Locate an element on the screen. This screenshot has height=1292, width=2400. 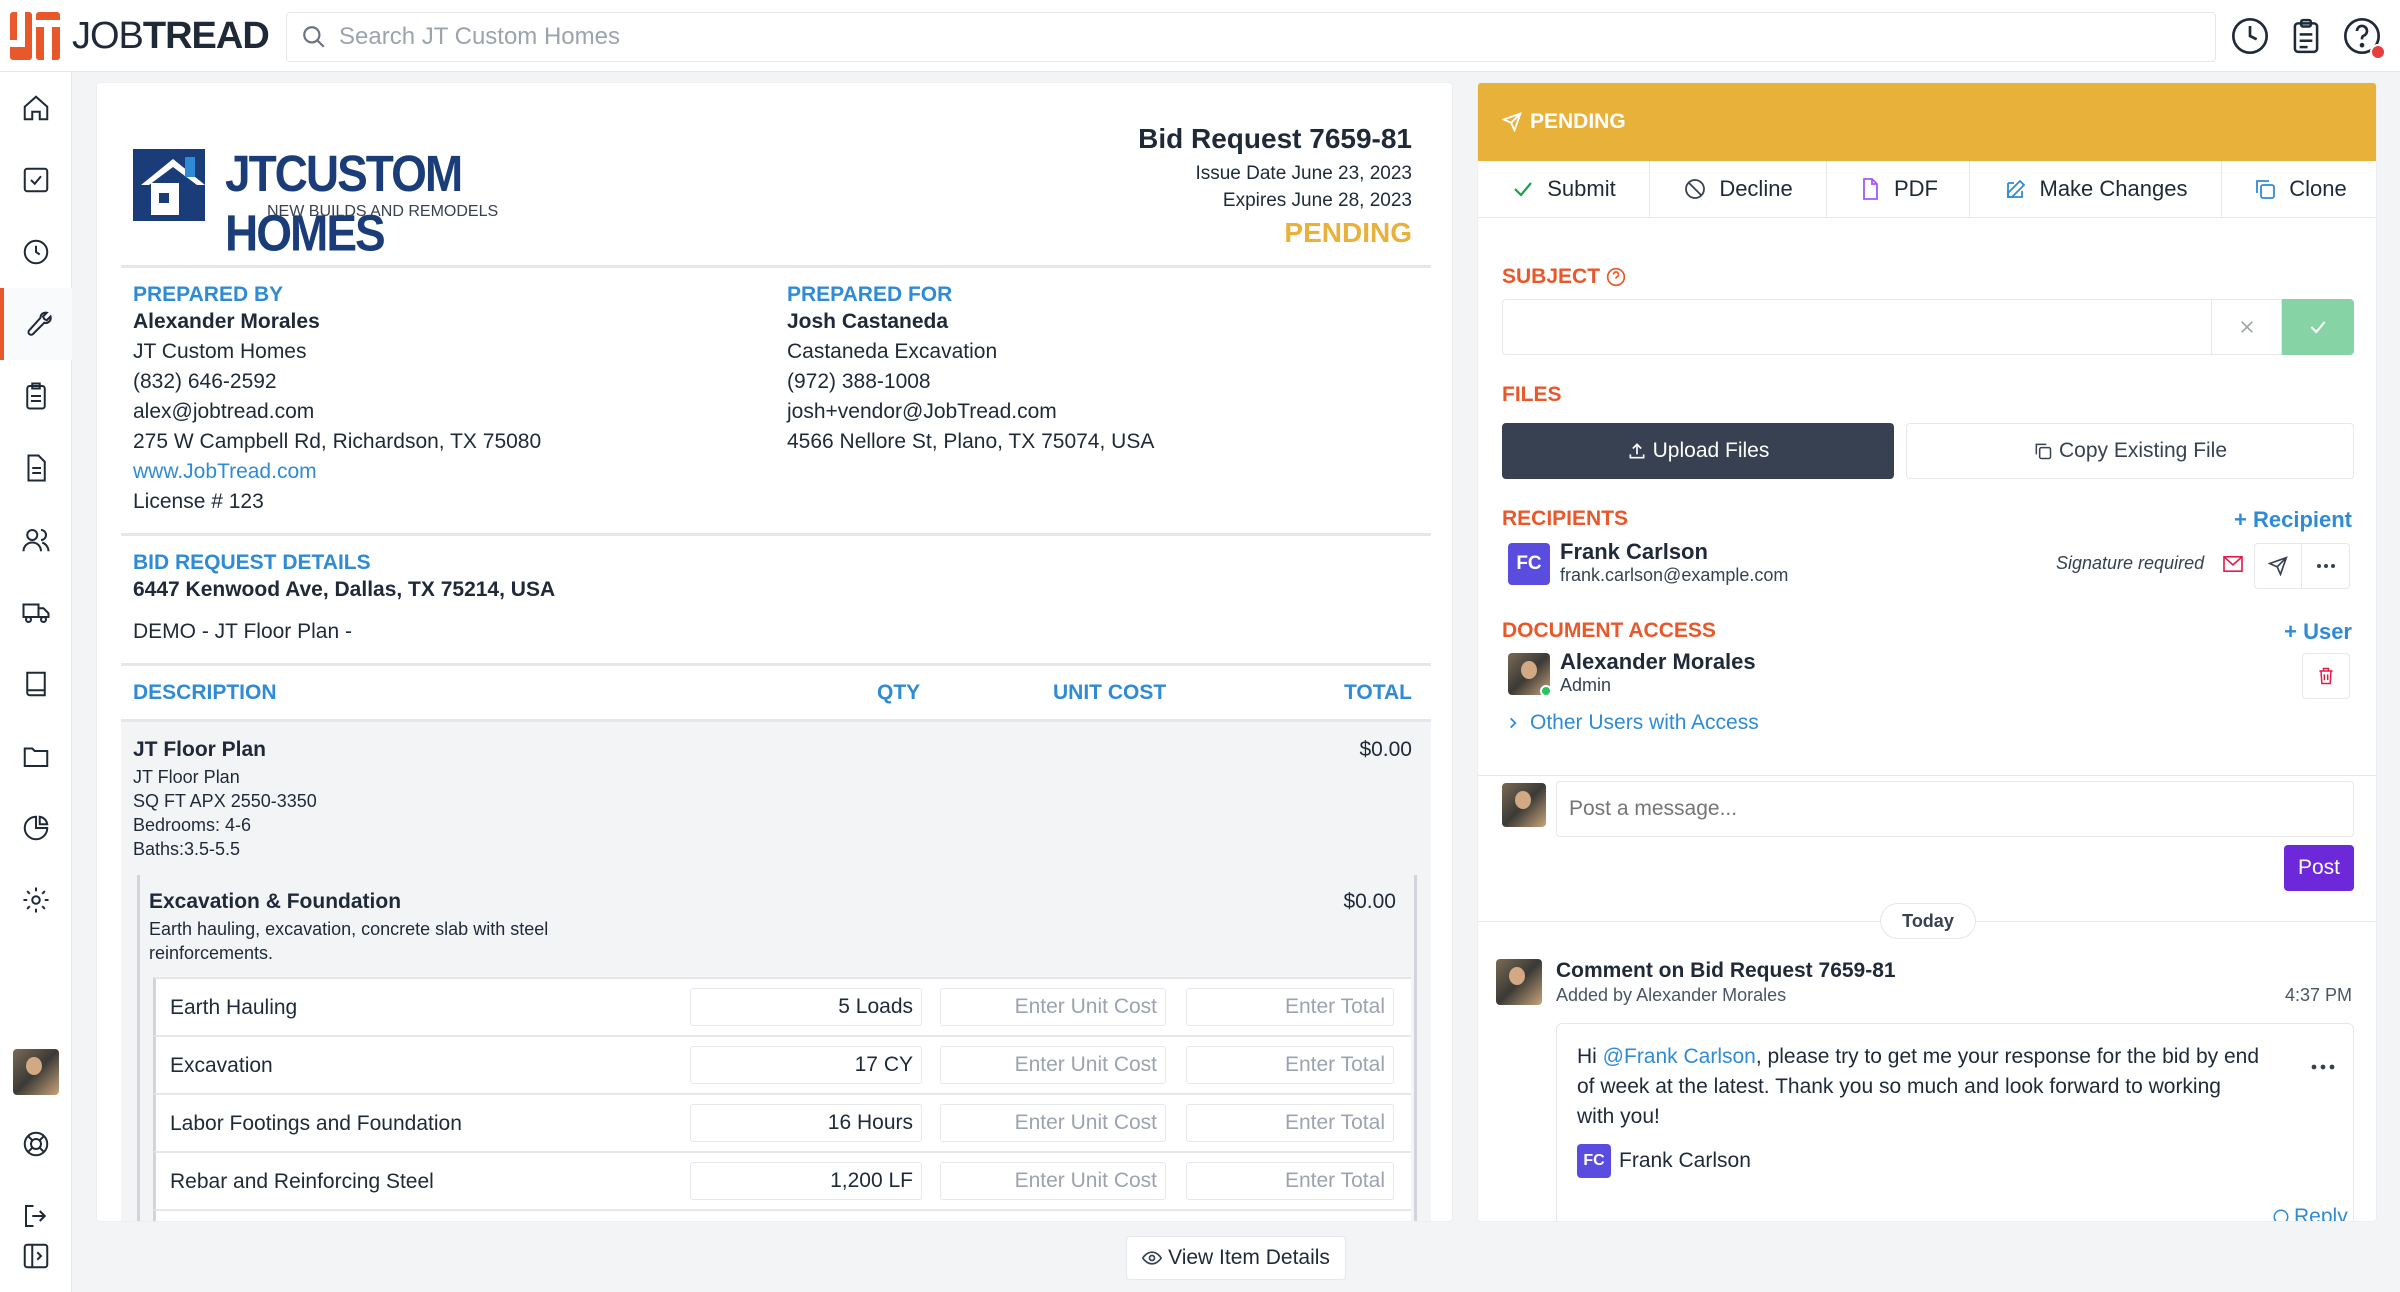
status-banner: PENDING is located at coordinates (1927, 122).